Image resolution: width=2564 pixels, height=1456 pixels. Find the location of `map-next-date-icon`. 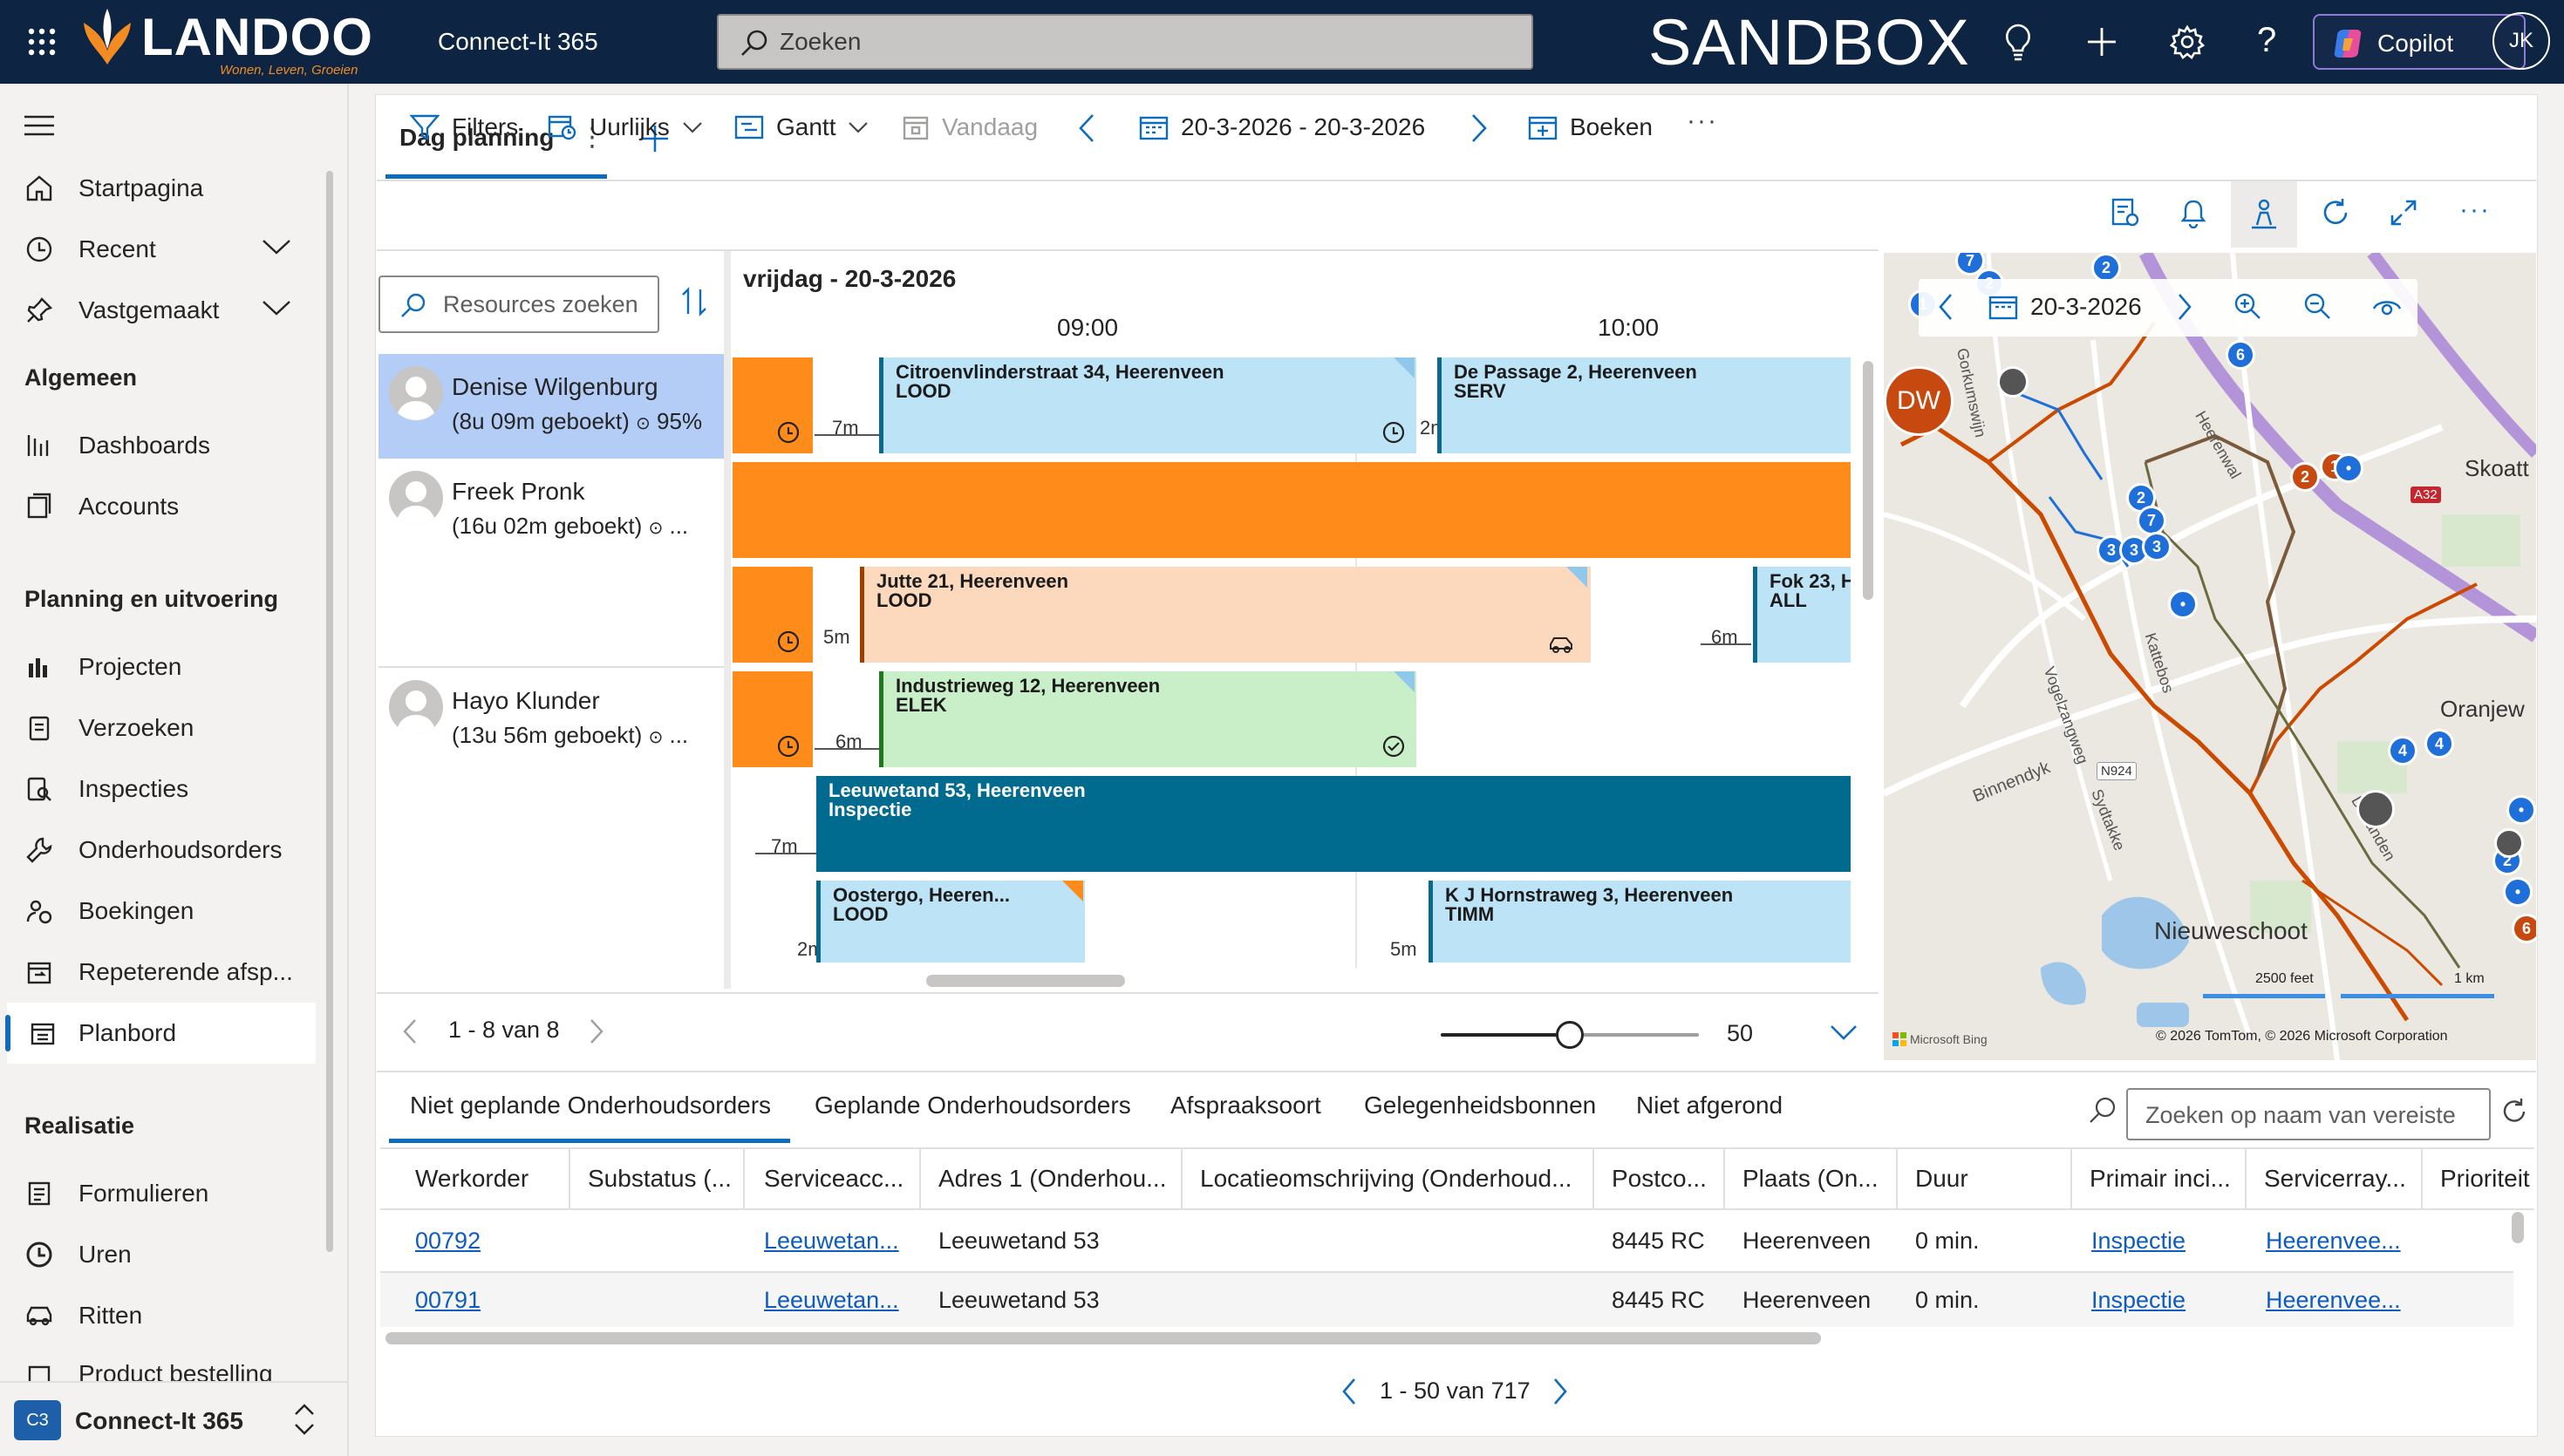

map-next-date-icon is located at coordinates (2184, 307).